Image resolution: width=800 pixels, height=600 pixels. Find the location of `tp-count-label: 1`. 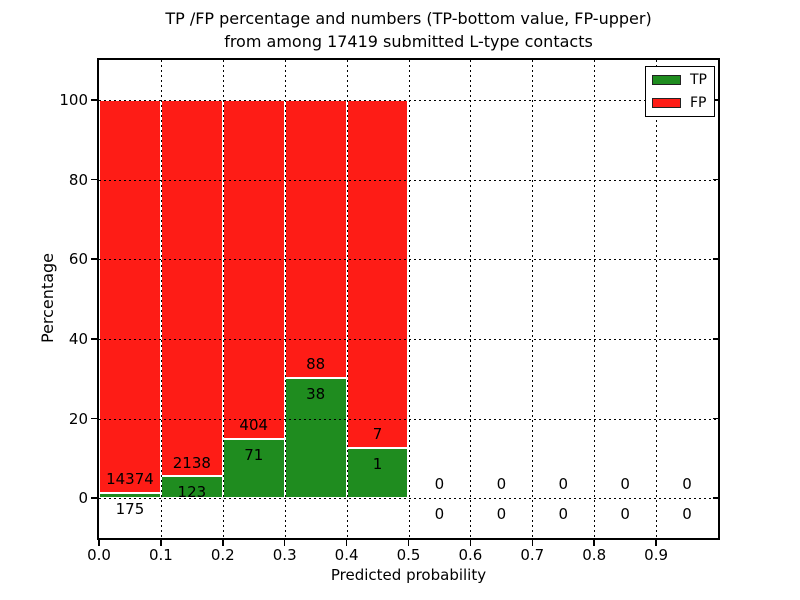

tp-count-label: 1 is located at coordinates (377, 464).